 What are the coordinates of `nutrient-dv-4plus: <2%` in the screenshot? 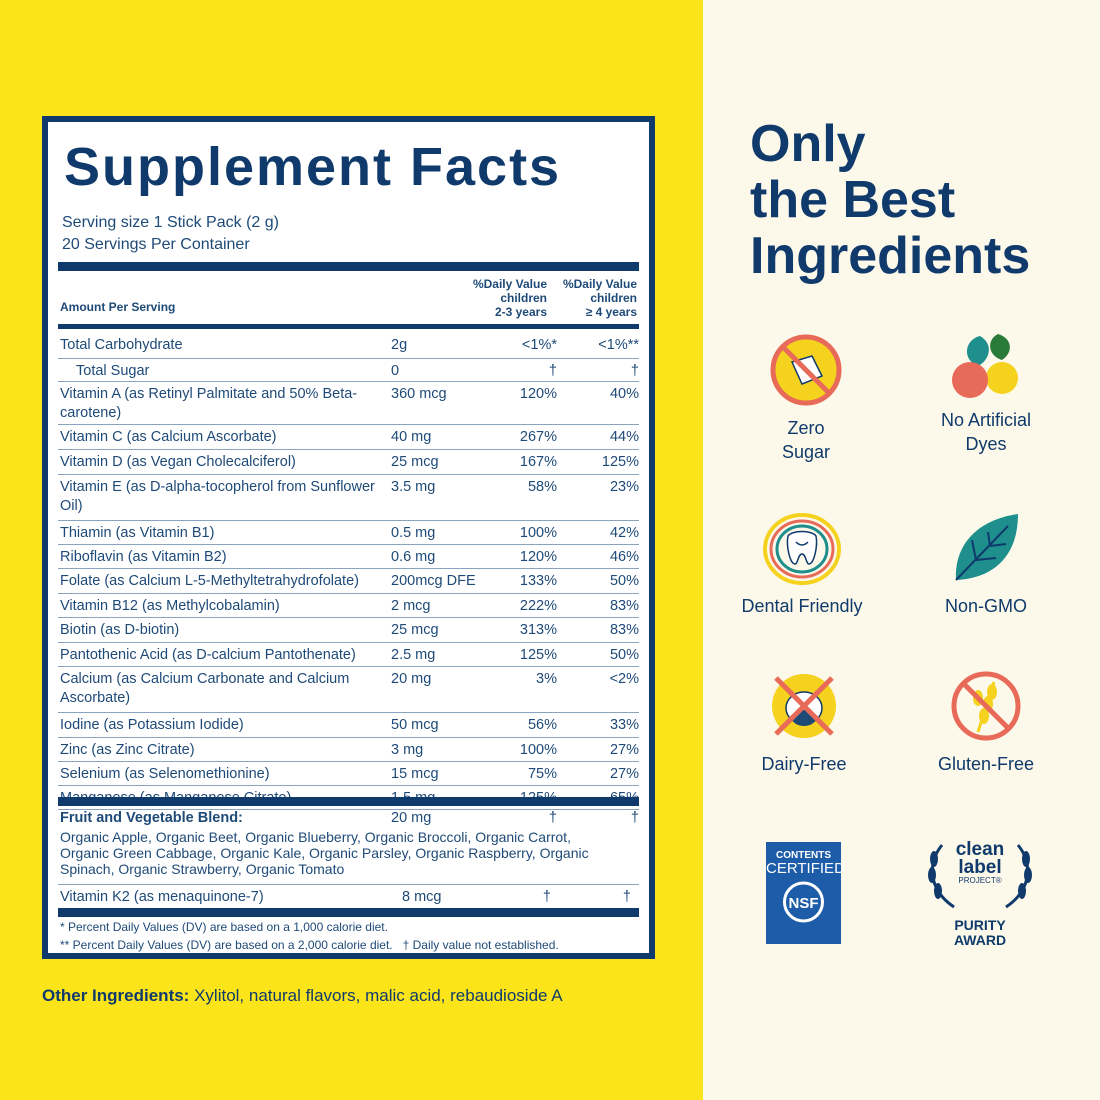 It's located at (624, 679).